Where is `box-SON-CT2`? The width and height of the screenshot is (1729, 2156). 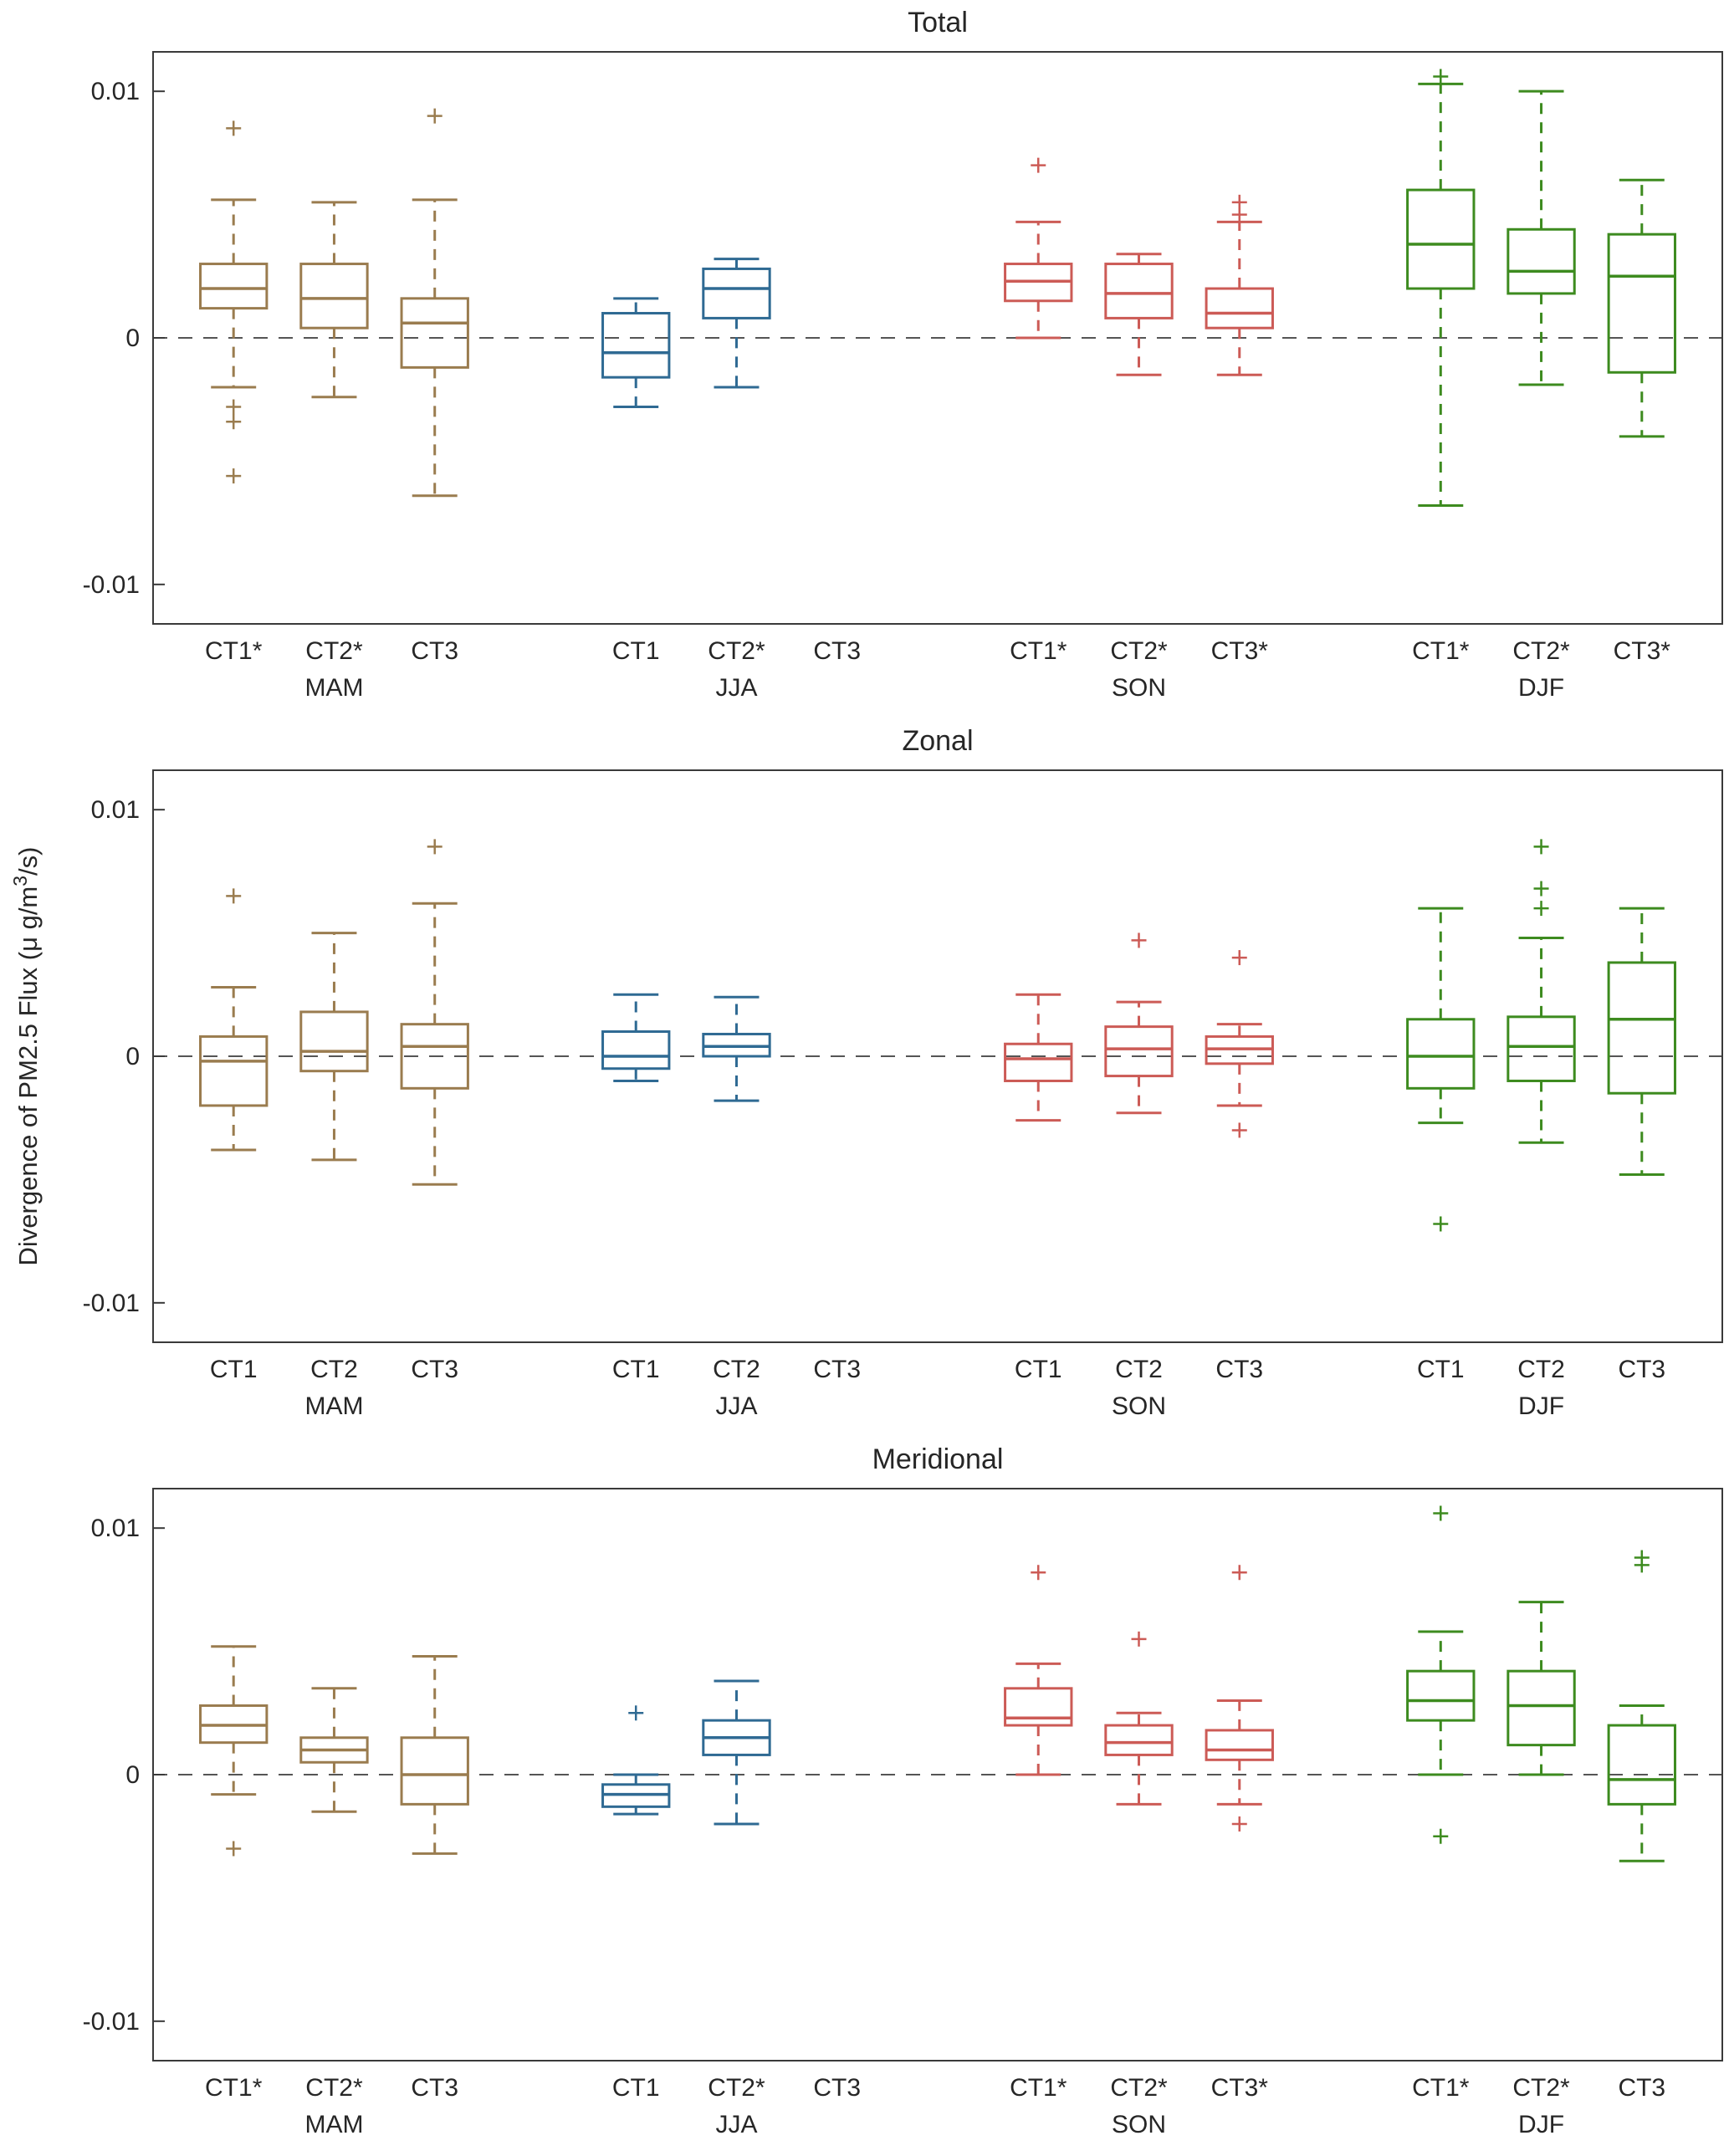
box-SON-CT2 is located at coordinates (1139, 1023).